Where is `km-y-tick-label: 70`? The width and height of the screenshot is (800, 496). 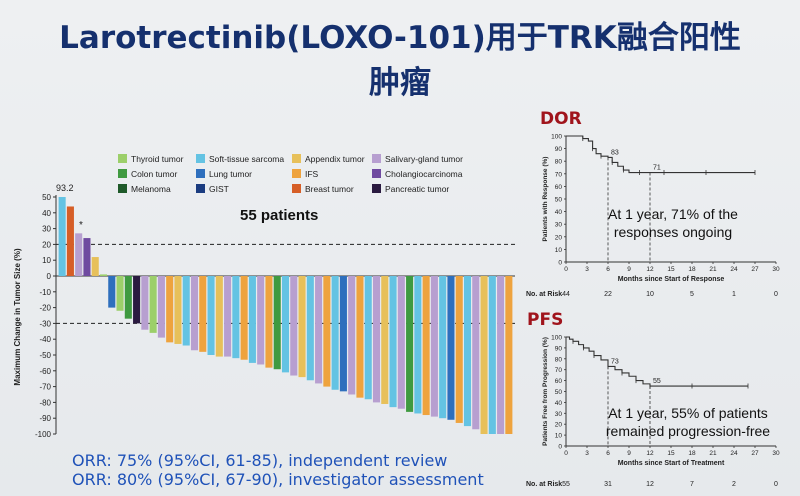
km-y-tick-label: 70 is located at coordinates (559, 174).